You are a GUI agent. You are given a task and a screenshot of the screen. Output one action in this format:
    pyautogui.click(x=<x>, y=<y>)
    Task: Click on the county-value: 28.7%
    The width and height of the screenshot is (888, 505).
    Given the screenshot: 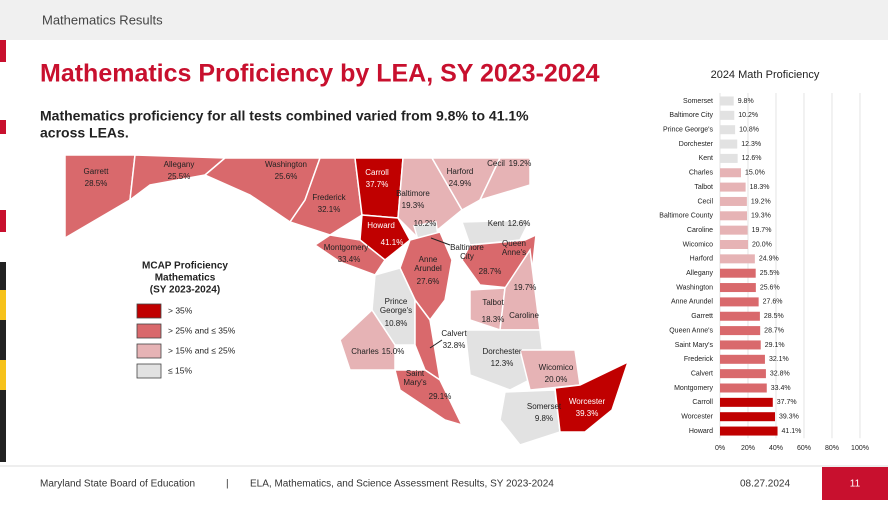 What is the action you would take?
    pyautogui.click(x=490, y=271)
    